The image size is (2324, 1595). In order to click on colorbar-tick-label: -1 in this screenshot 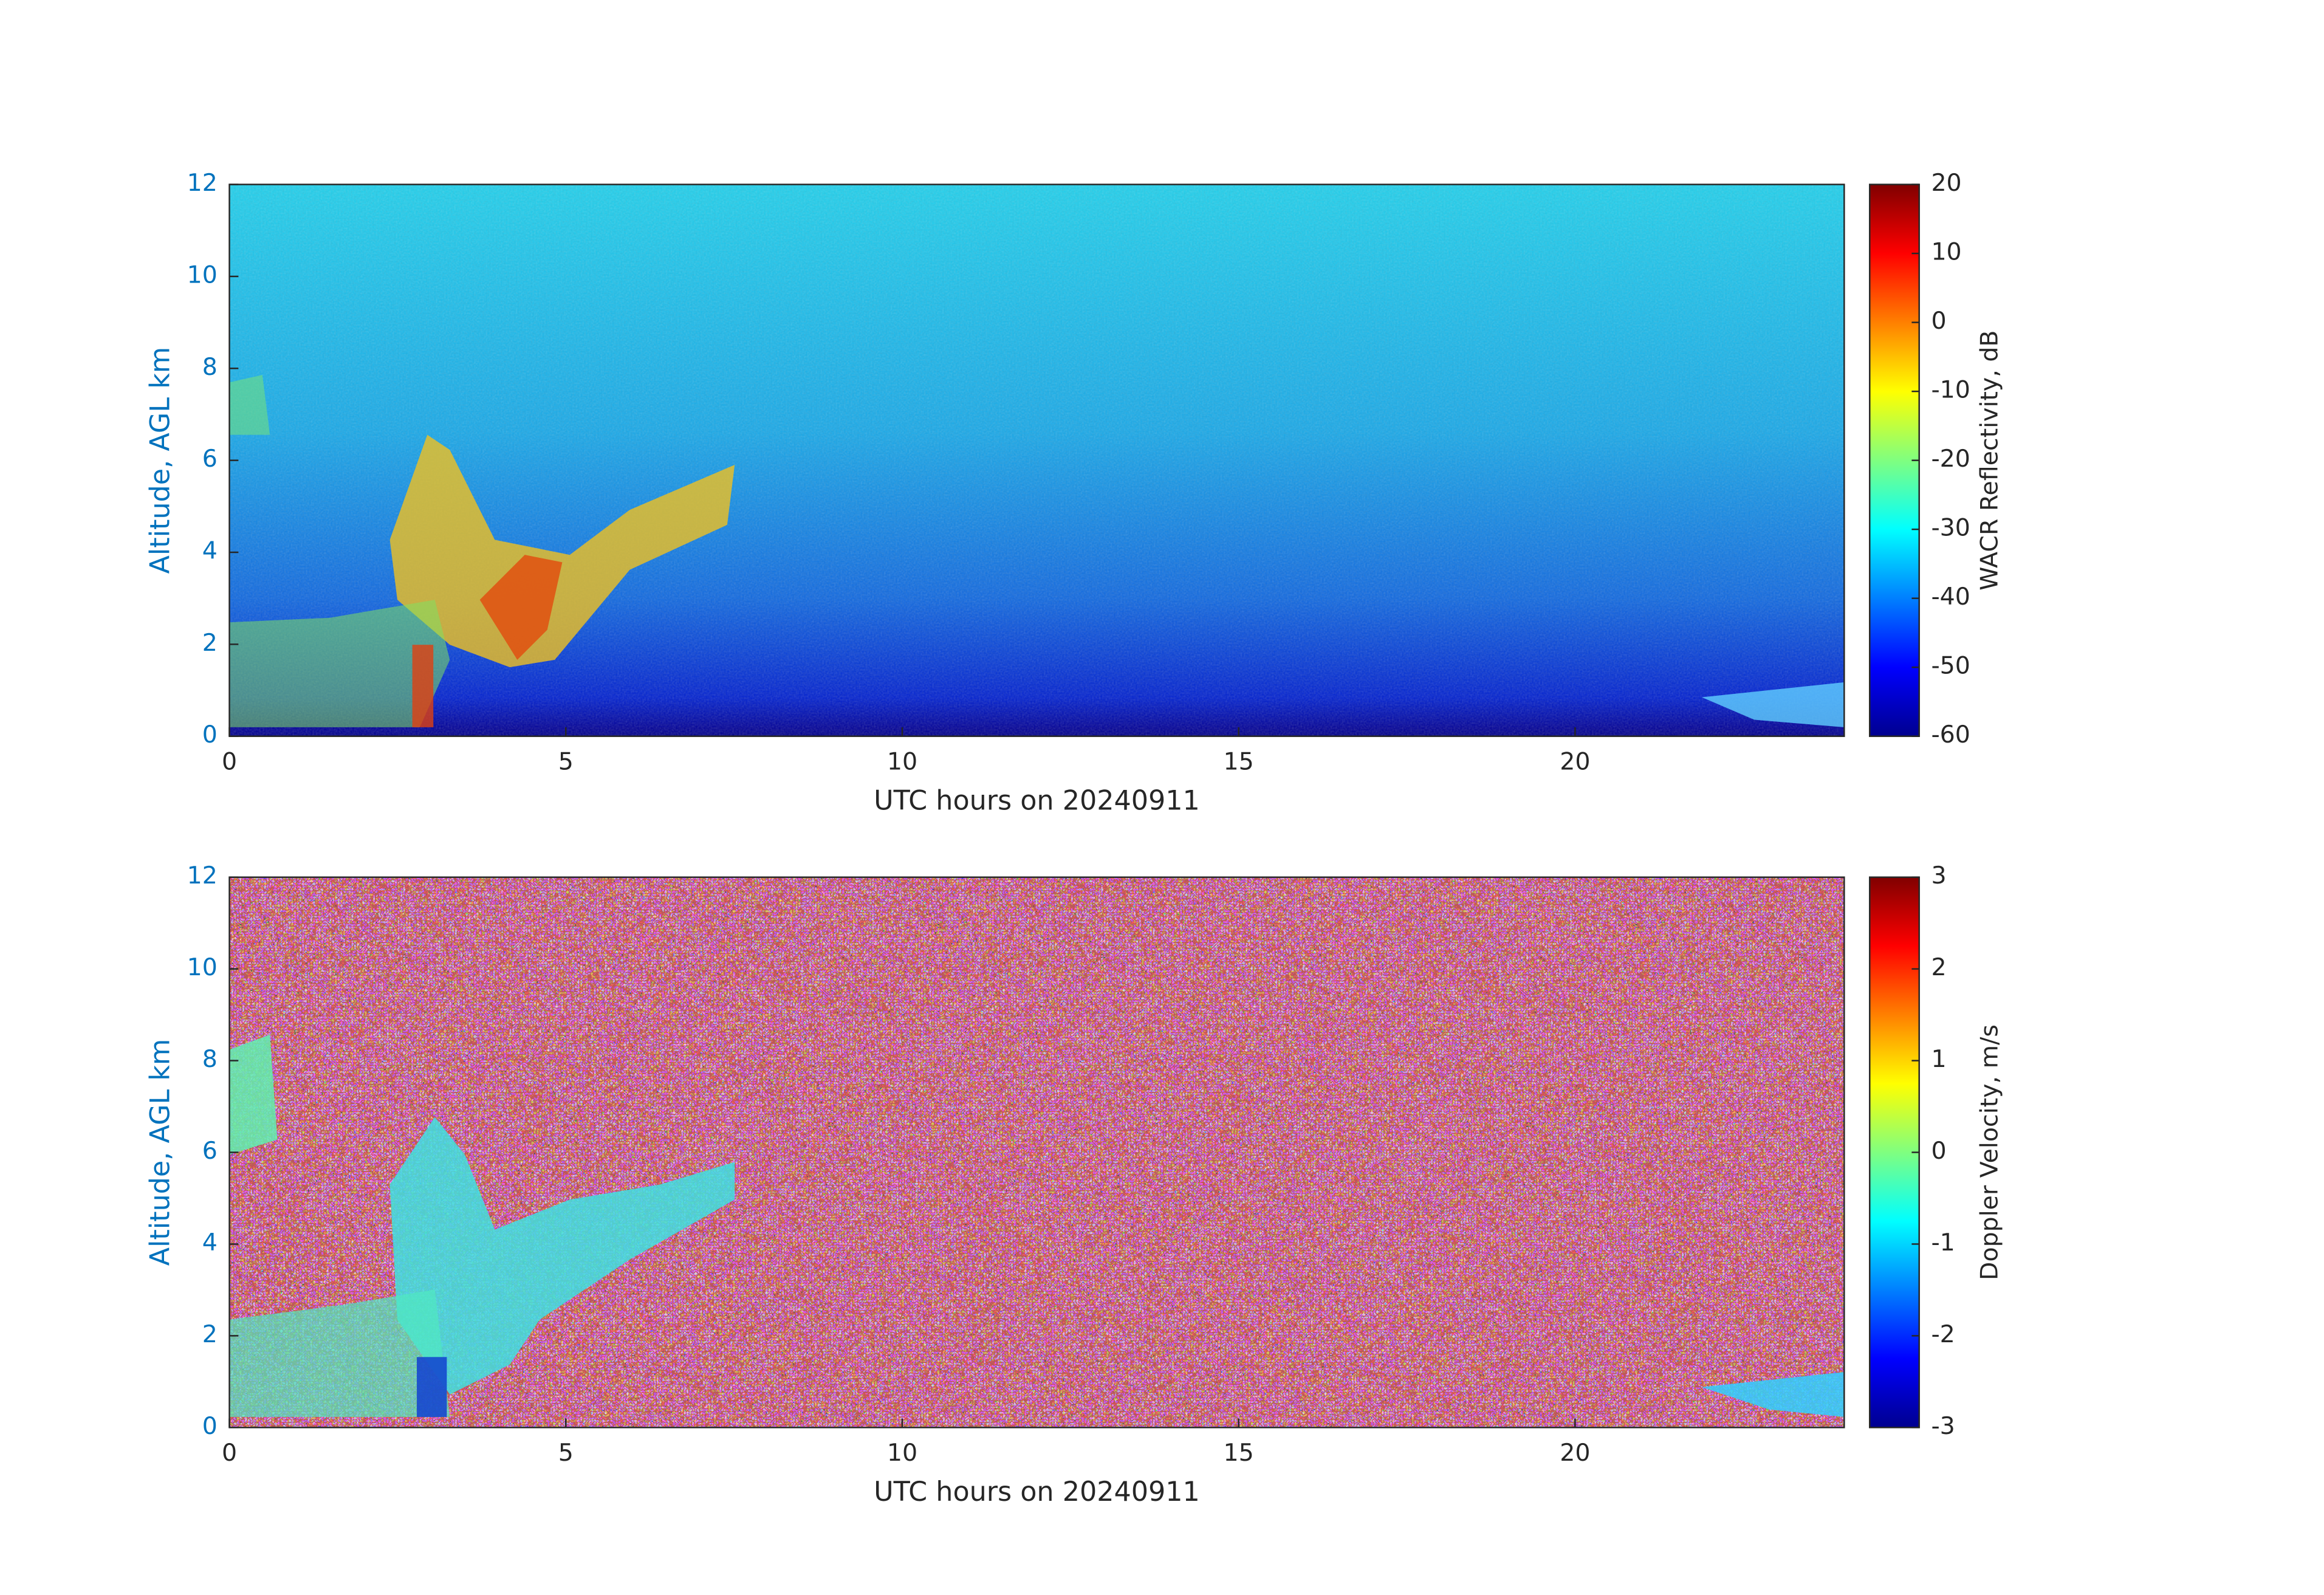, I will do `click(1943, 1243)`.